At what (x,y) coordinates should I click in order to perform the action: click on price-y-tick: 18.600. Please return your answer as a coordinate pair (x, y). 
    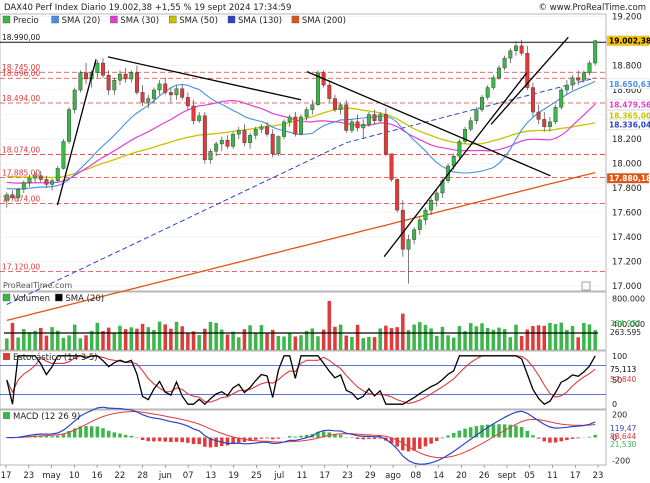
    Looking at the image, I should click on (627, 91).